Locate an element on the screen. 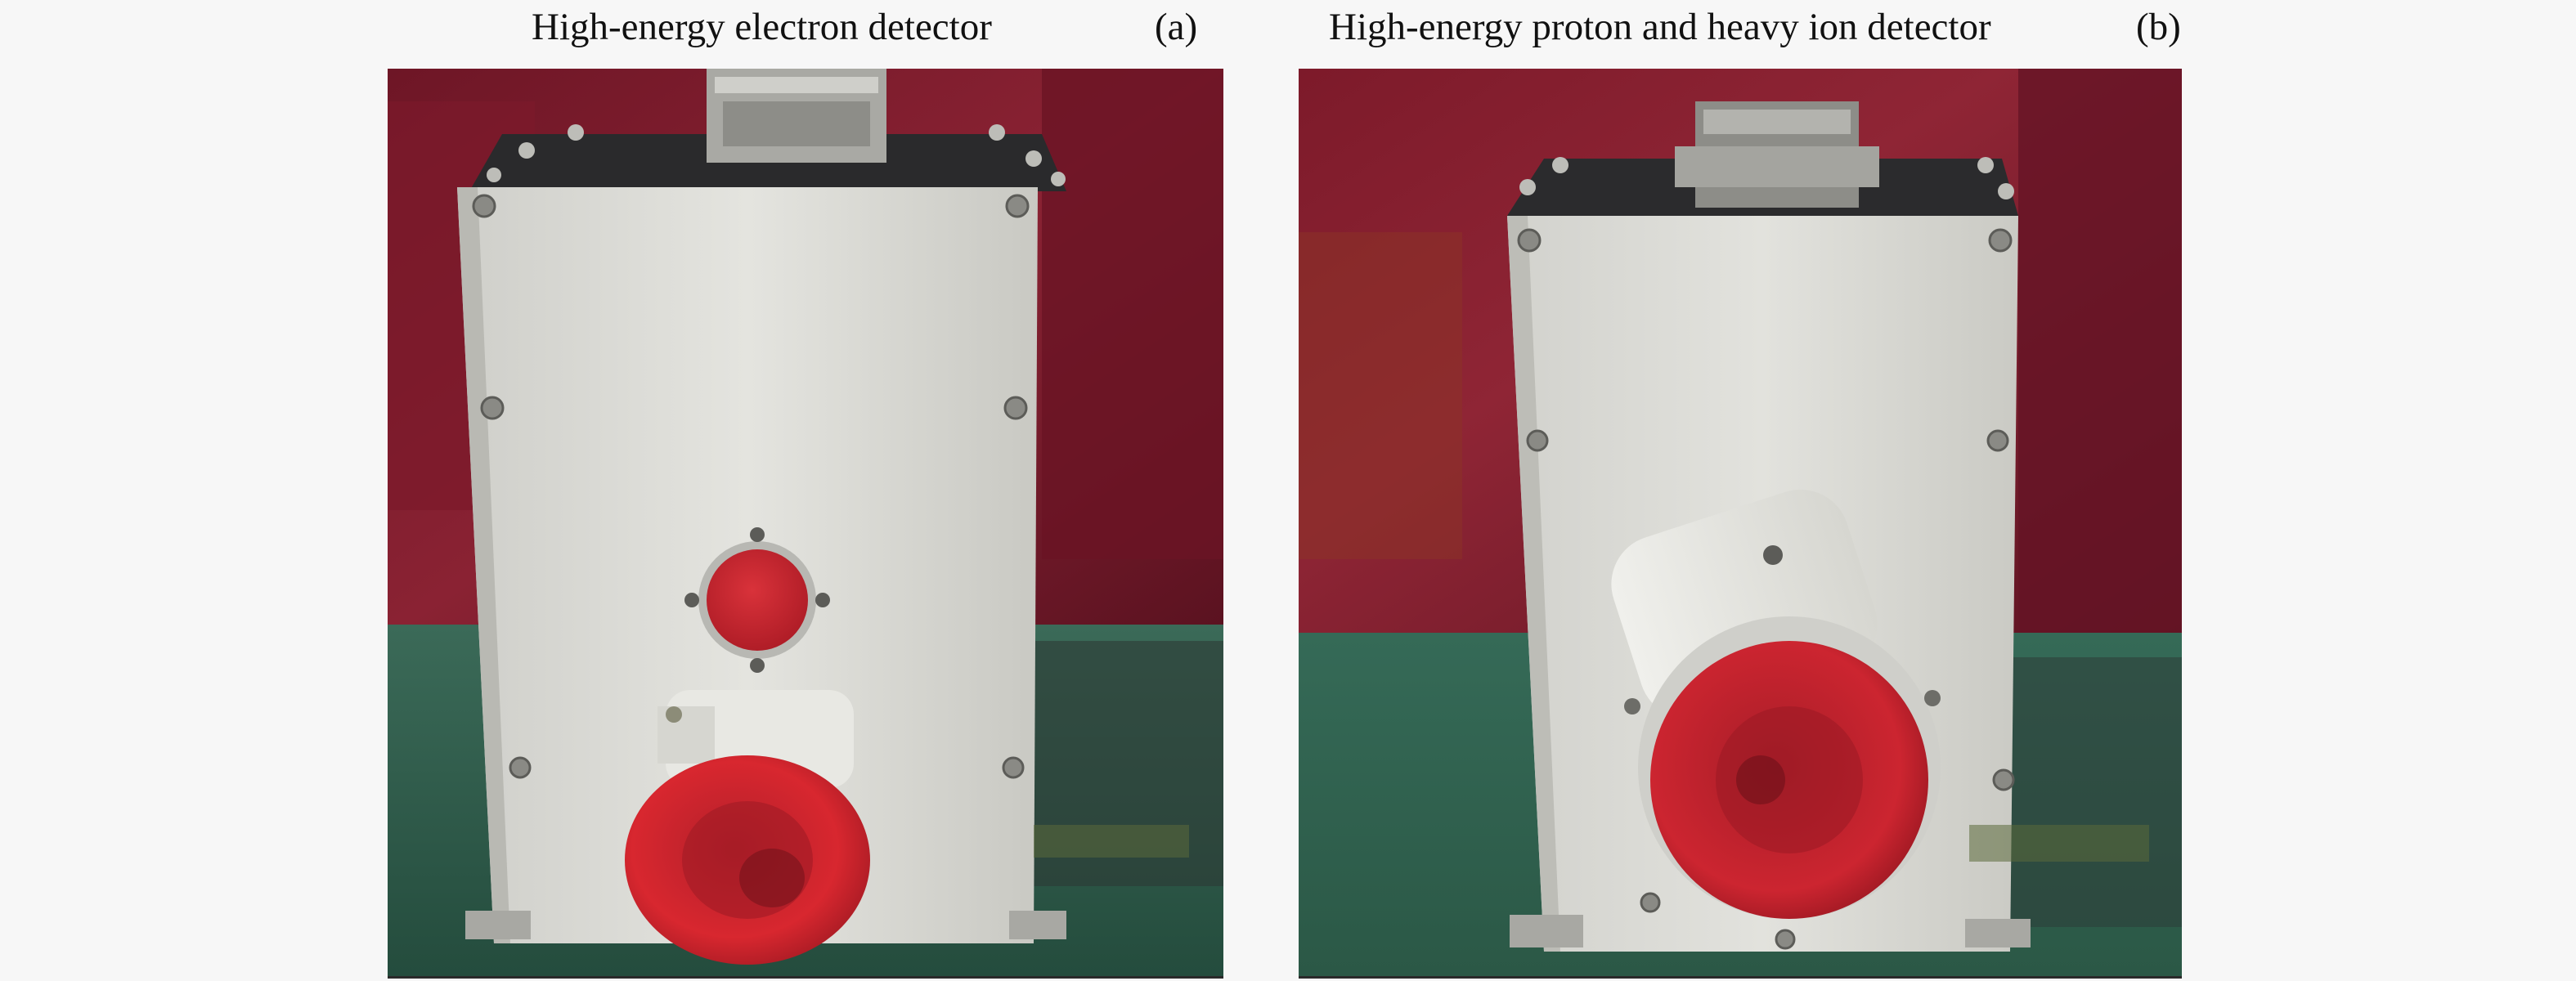 The height and width of the screenshot is (981, 2576). caption-a-label: (a) is located at coordinates (1176, 27).